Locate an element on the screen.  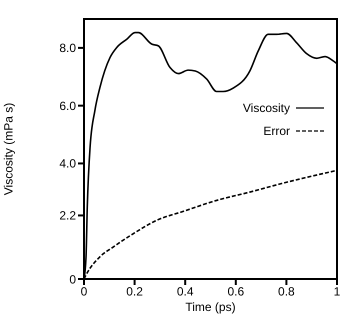
legend-label: Viscosity is located at coordinates (266, 107).